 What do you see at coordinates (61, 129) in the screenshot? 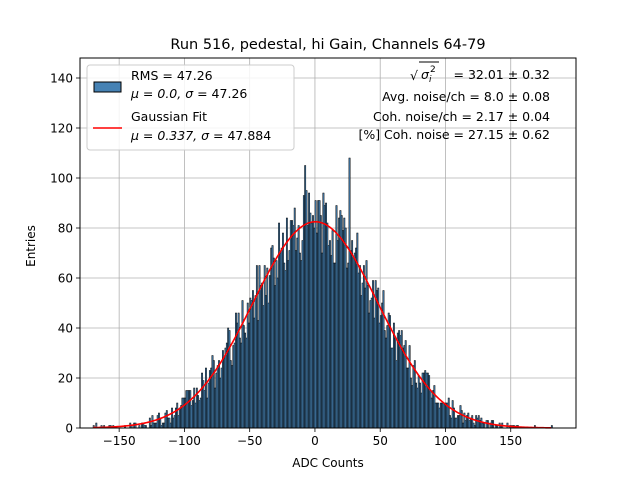
I see `y-tick-label: 120` at bounding box center [61, 129].